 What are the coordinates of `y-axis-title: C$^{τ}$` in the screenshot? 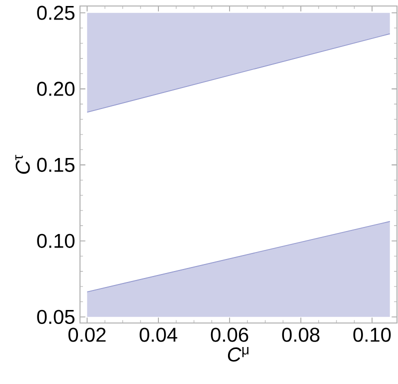 It's located at (22, 164).